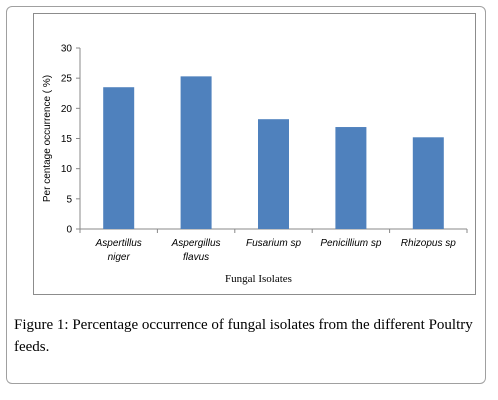  Describe the element at coordinates (67, 139) in the screenshot. I see `y-tick-label: 15` at that location.